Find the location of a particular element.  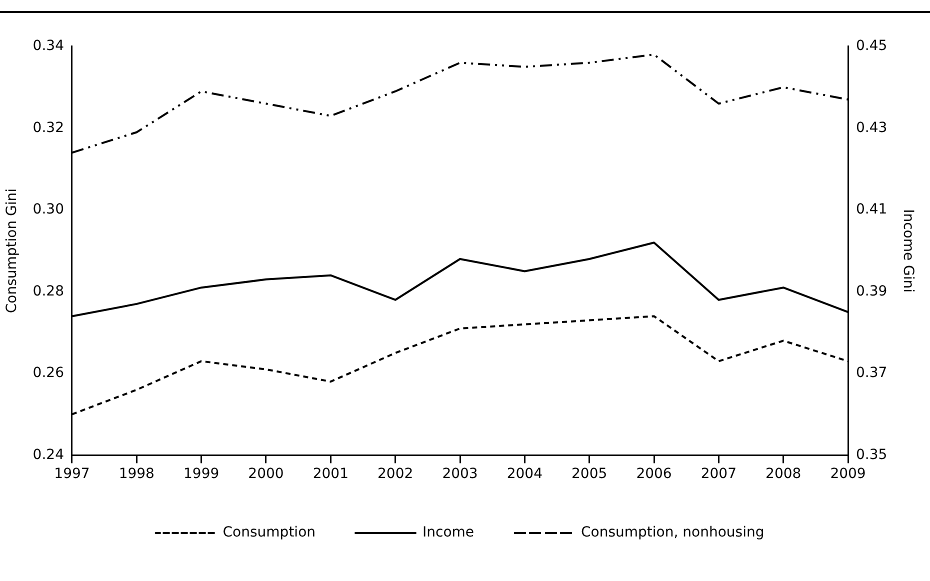

legend-label: Consumption is located at coordinates (269, 532).